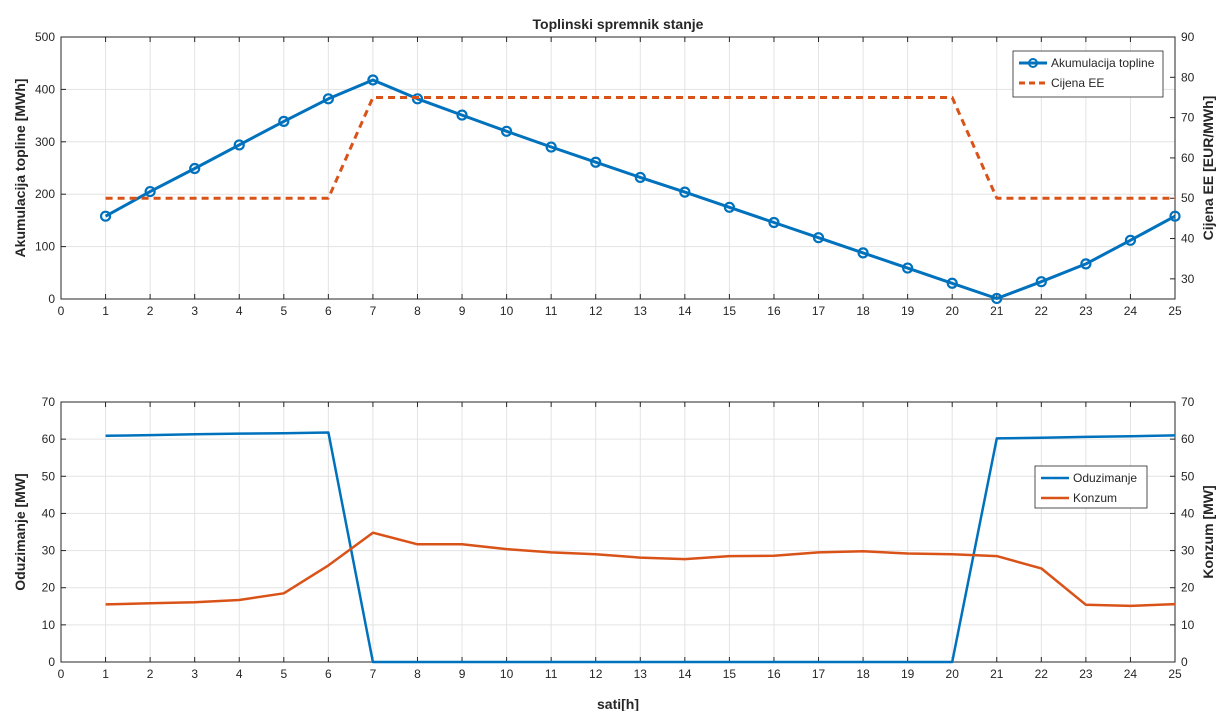 The width and height of the screenshot is (1220, 711). What do you see at coordinates (150, 674) in the screenshot?
I see `x-tick-label: 2` at bounding box center [150, 674].